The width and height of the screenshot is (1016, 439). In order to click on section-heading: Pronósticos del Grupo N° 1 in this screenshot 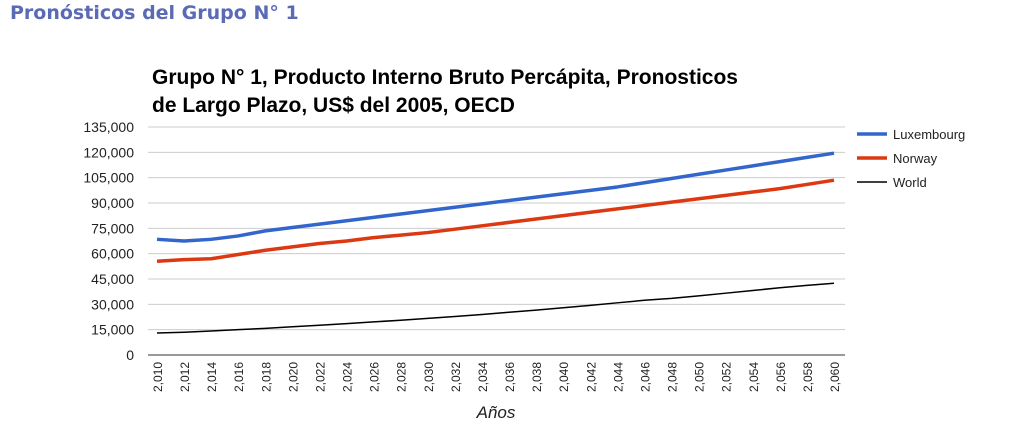, I will do `click(154, 13)`.